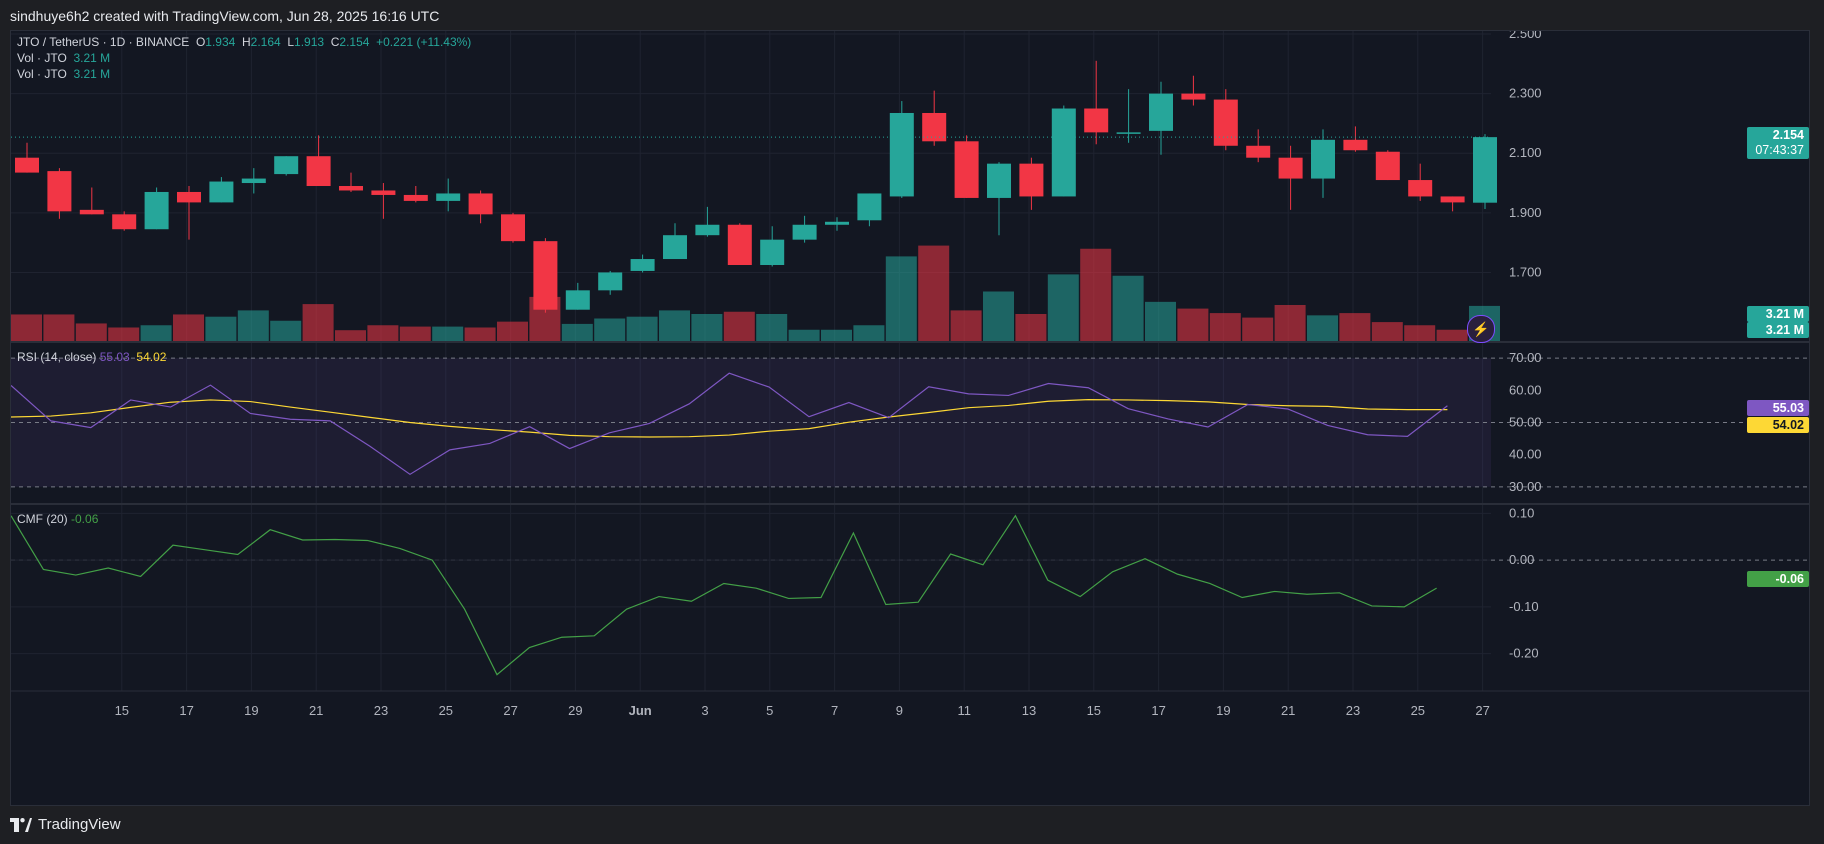  What do you see at coordinates (1779, 150) in the screenshot?
I see `bar-countdown: 07:43:37` at bounding box center [1779, 150].